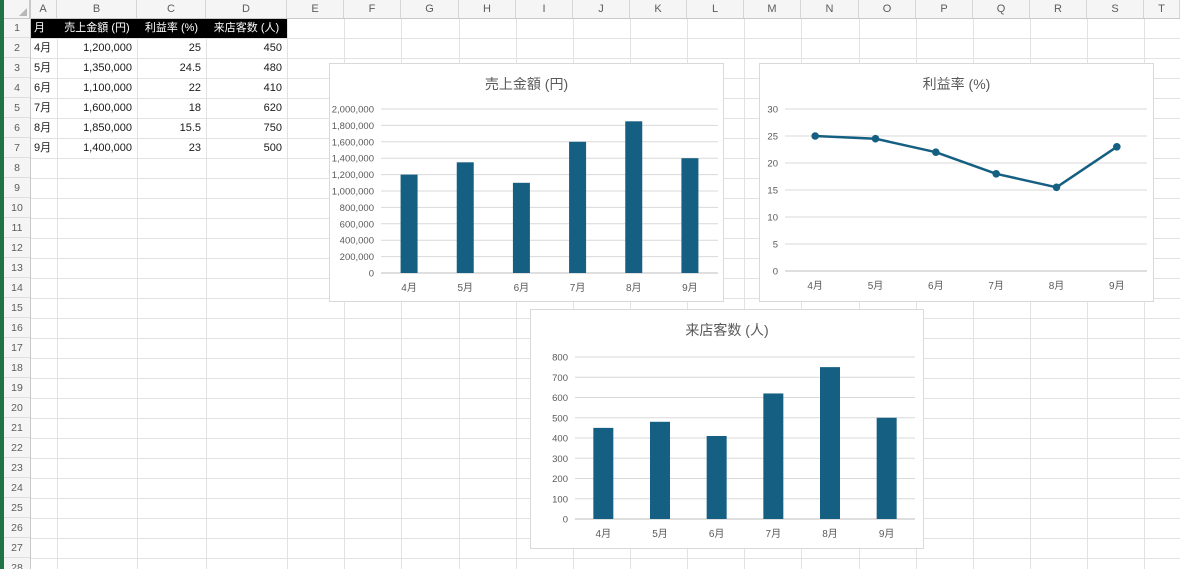 This screenshot has width=1180, height=569. What do you see at coordinates (17, 388) in the screenshot?
I see `row-header-19: 19` at bounding box center [17, 388].